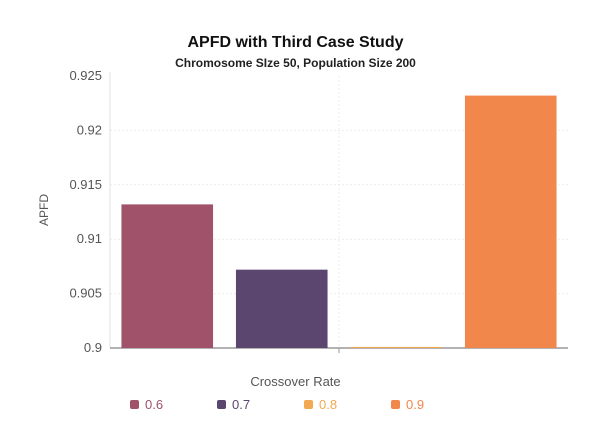 The height and width of the screenshot is (439, 591). Describe the element at coordinates (328, 404) in the screenshot. I see `legend-label: 0.8` at that location.